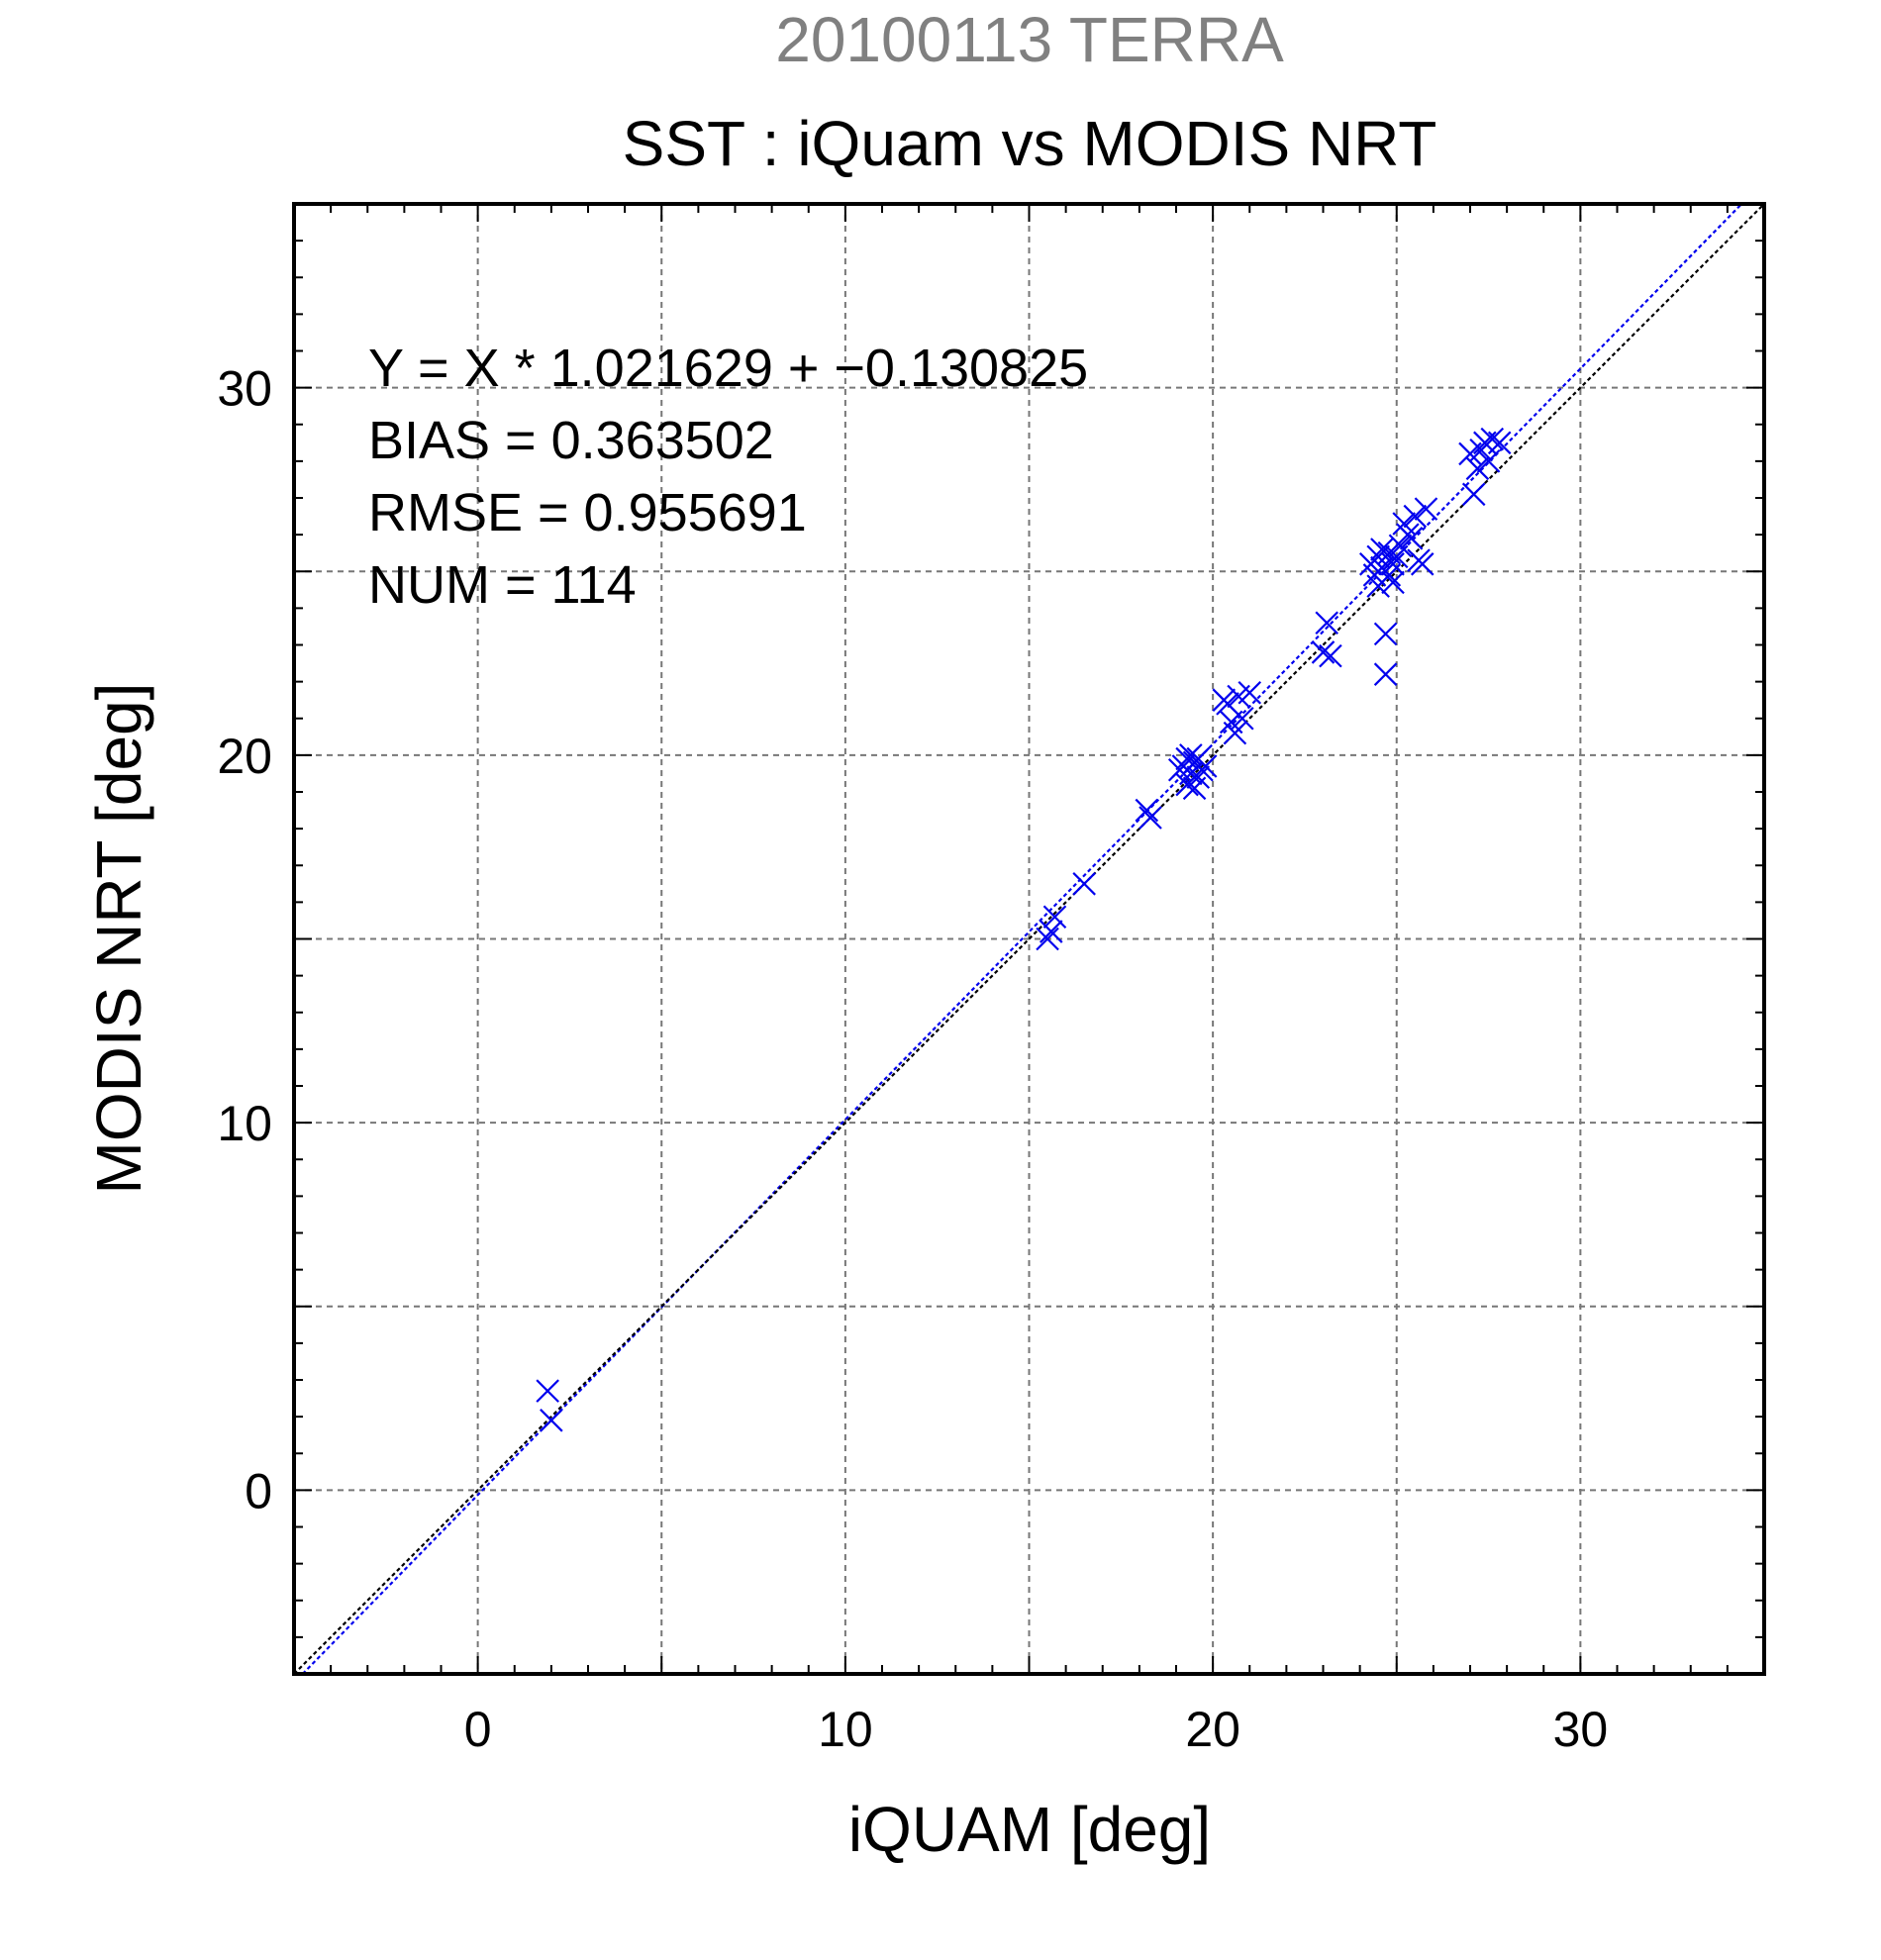 This screenshot has height=1960, width=1881. What do you see at coordinates (478, 1729) in the screenshot?
I see `x-tick-label: 0` at bounding box center [478, 1729].